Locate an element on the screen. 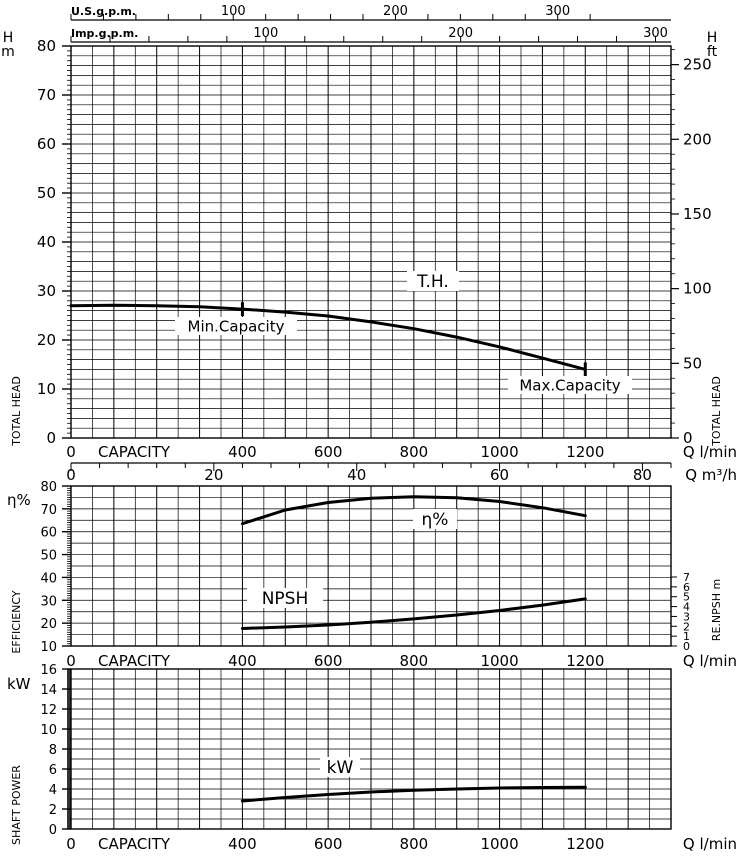 The height and width of the screenshot is (857, 741). shaft-power-curve is located at coordinates (413, 794).